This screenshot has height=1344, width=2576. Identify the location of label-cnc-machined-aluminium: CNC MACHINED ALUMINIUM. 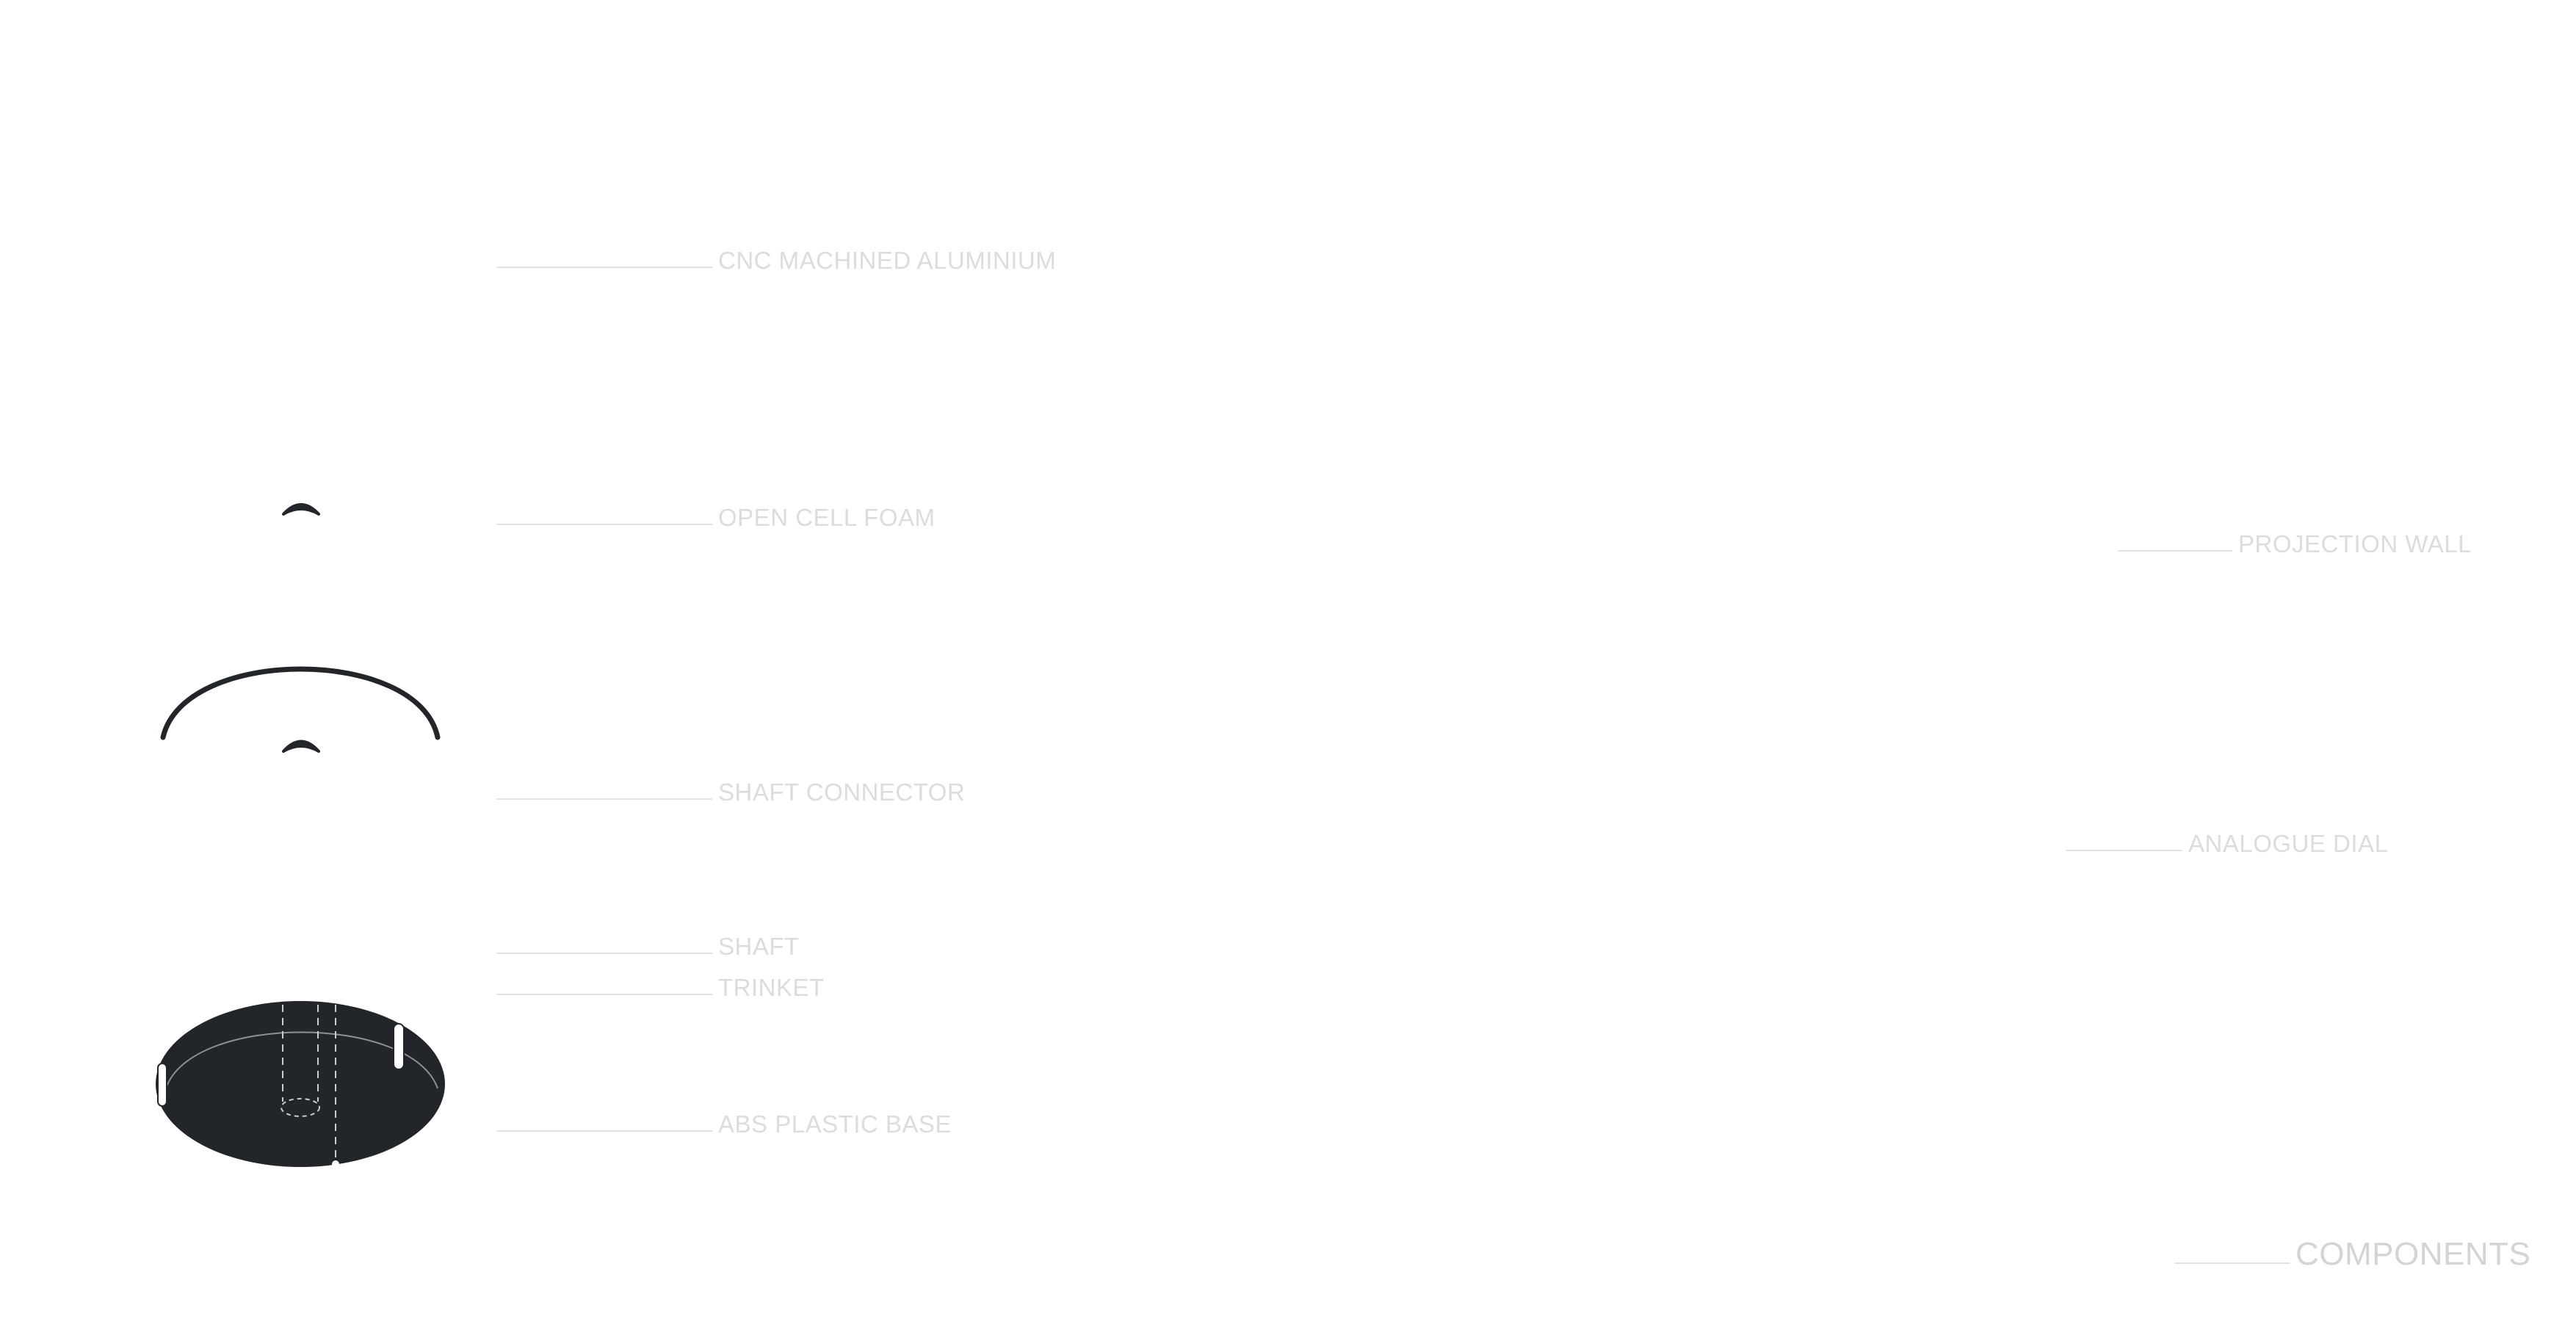
(887, 260).